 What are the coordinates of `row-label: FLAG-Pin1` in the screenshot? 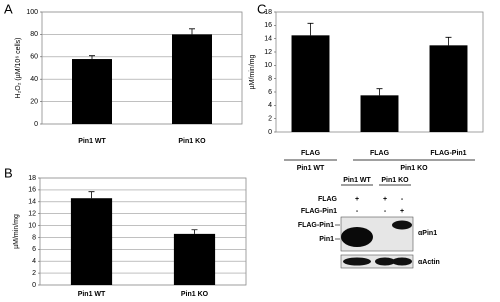 It's located at (319, 211).